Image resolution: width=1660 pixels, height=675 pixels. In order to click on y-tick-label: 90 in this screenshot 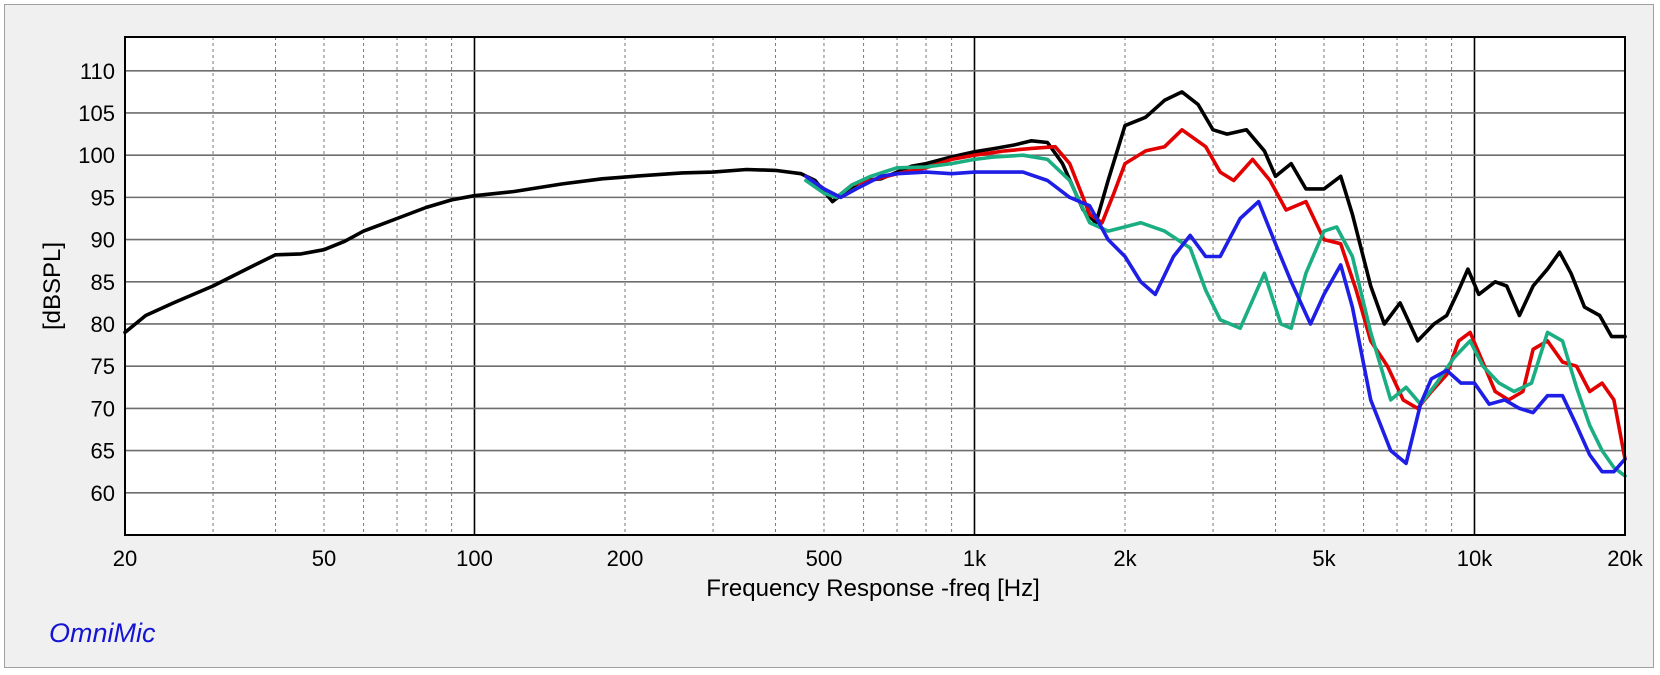, I will do `click(103, 240)`.